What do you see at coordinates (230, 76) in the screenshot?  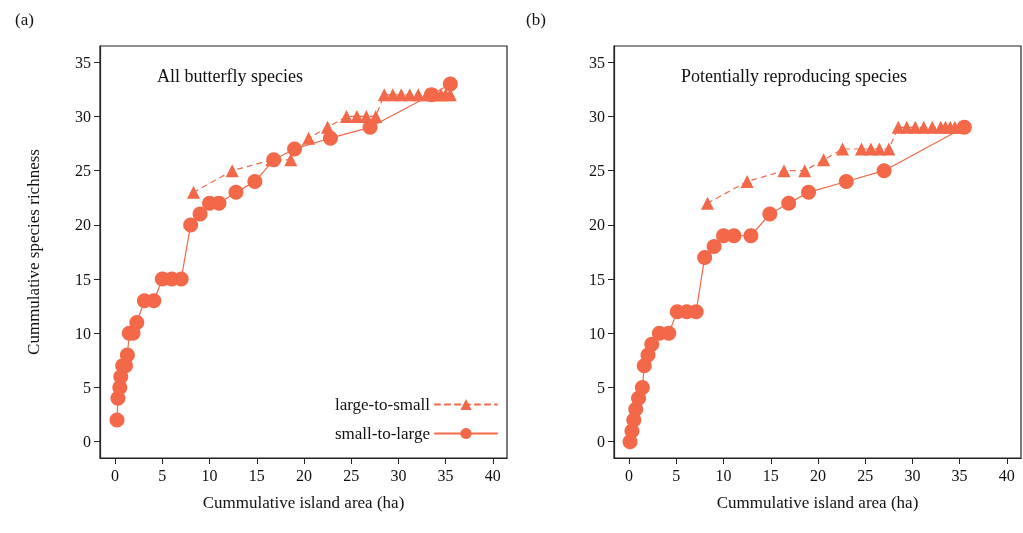 I see `text: All butterfly species` at bounding box center [230, 76].